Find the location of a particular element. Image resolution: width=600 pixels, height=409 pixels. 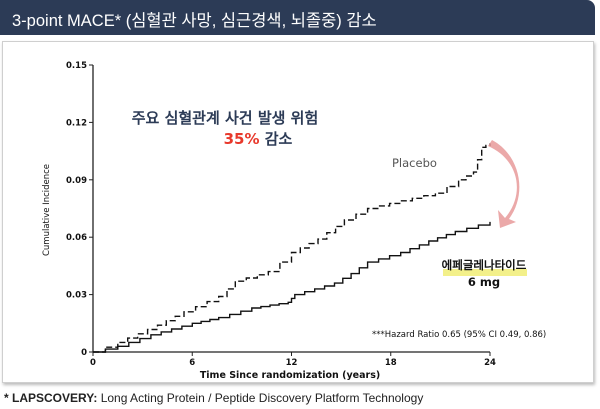

x-axis-label: Time Since randomization (years) is located at coordinates (290, 375).